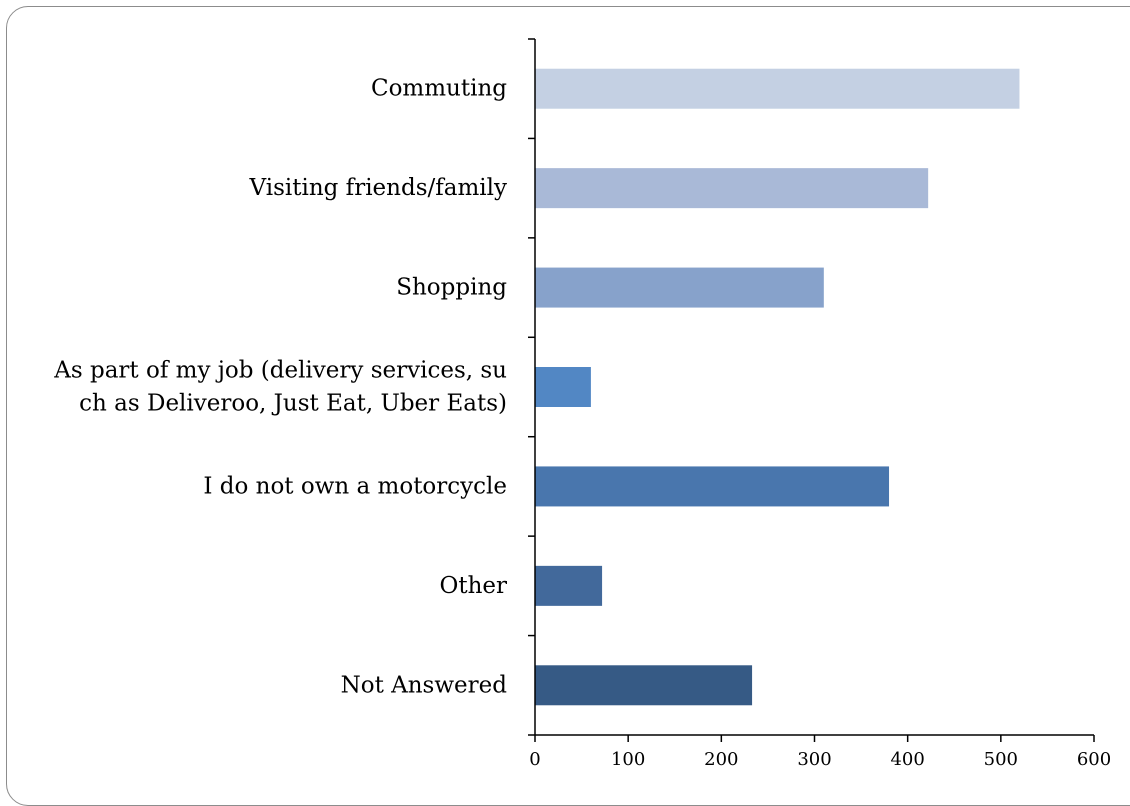  I want to click on x-tick-labels: 0 100 200 300 400 500 600, so click(820, 759).